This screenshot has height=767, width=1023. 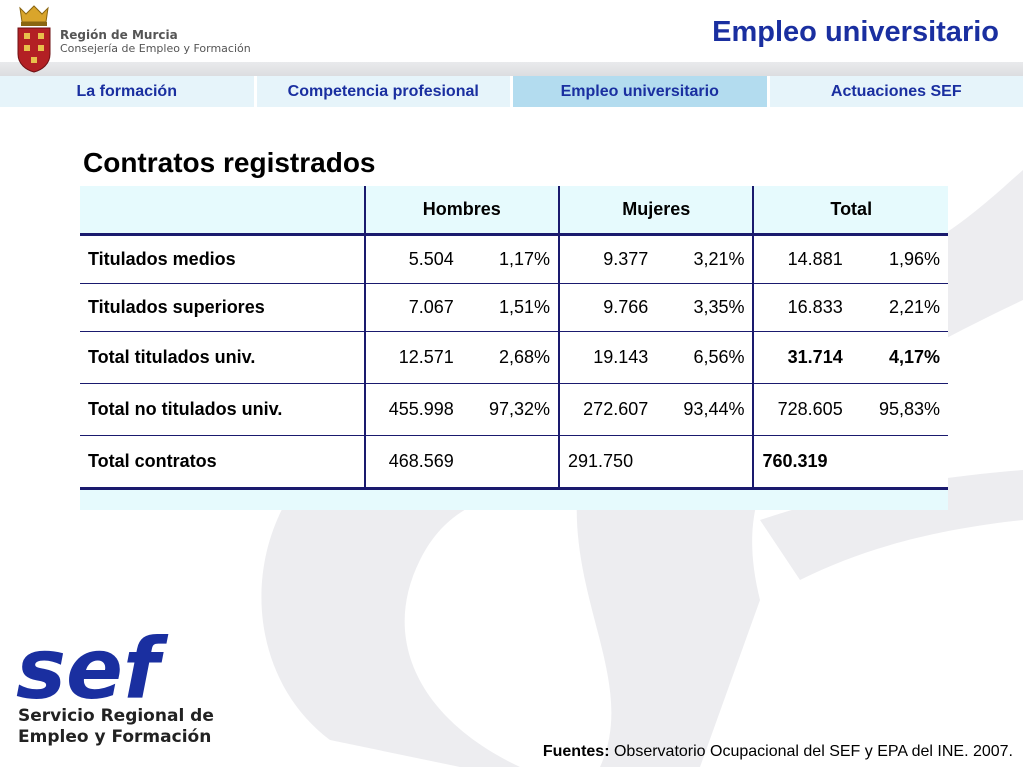 What do you see at coordinates (607, 462) in the screenshot?
I see `mujeres-count: 291.750` at bounding box center [607, 462].